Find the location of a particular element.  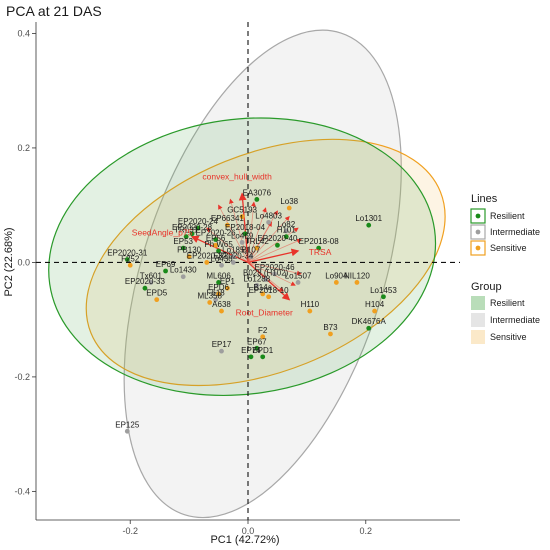

point-label: Lo904 is located at coordinates (336, 275).